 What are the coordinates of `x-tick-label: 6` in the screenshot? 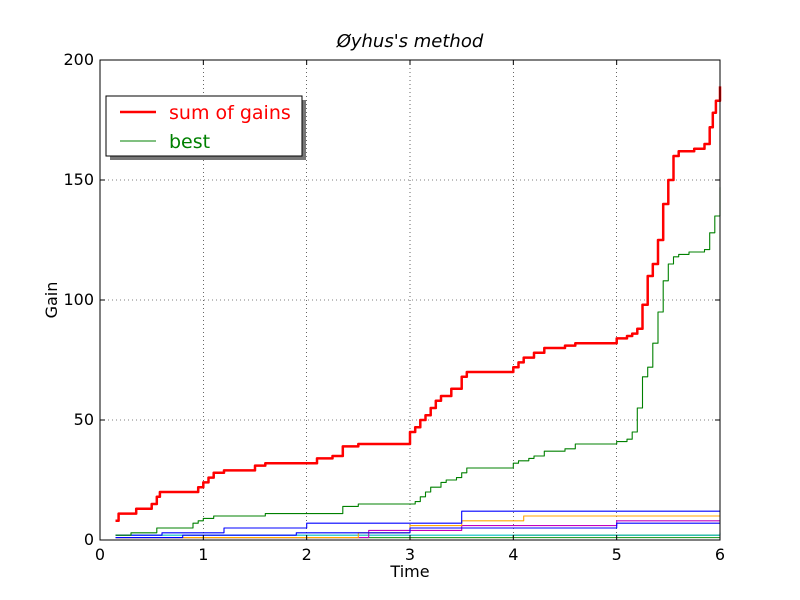 It's located at (720, 554).